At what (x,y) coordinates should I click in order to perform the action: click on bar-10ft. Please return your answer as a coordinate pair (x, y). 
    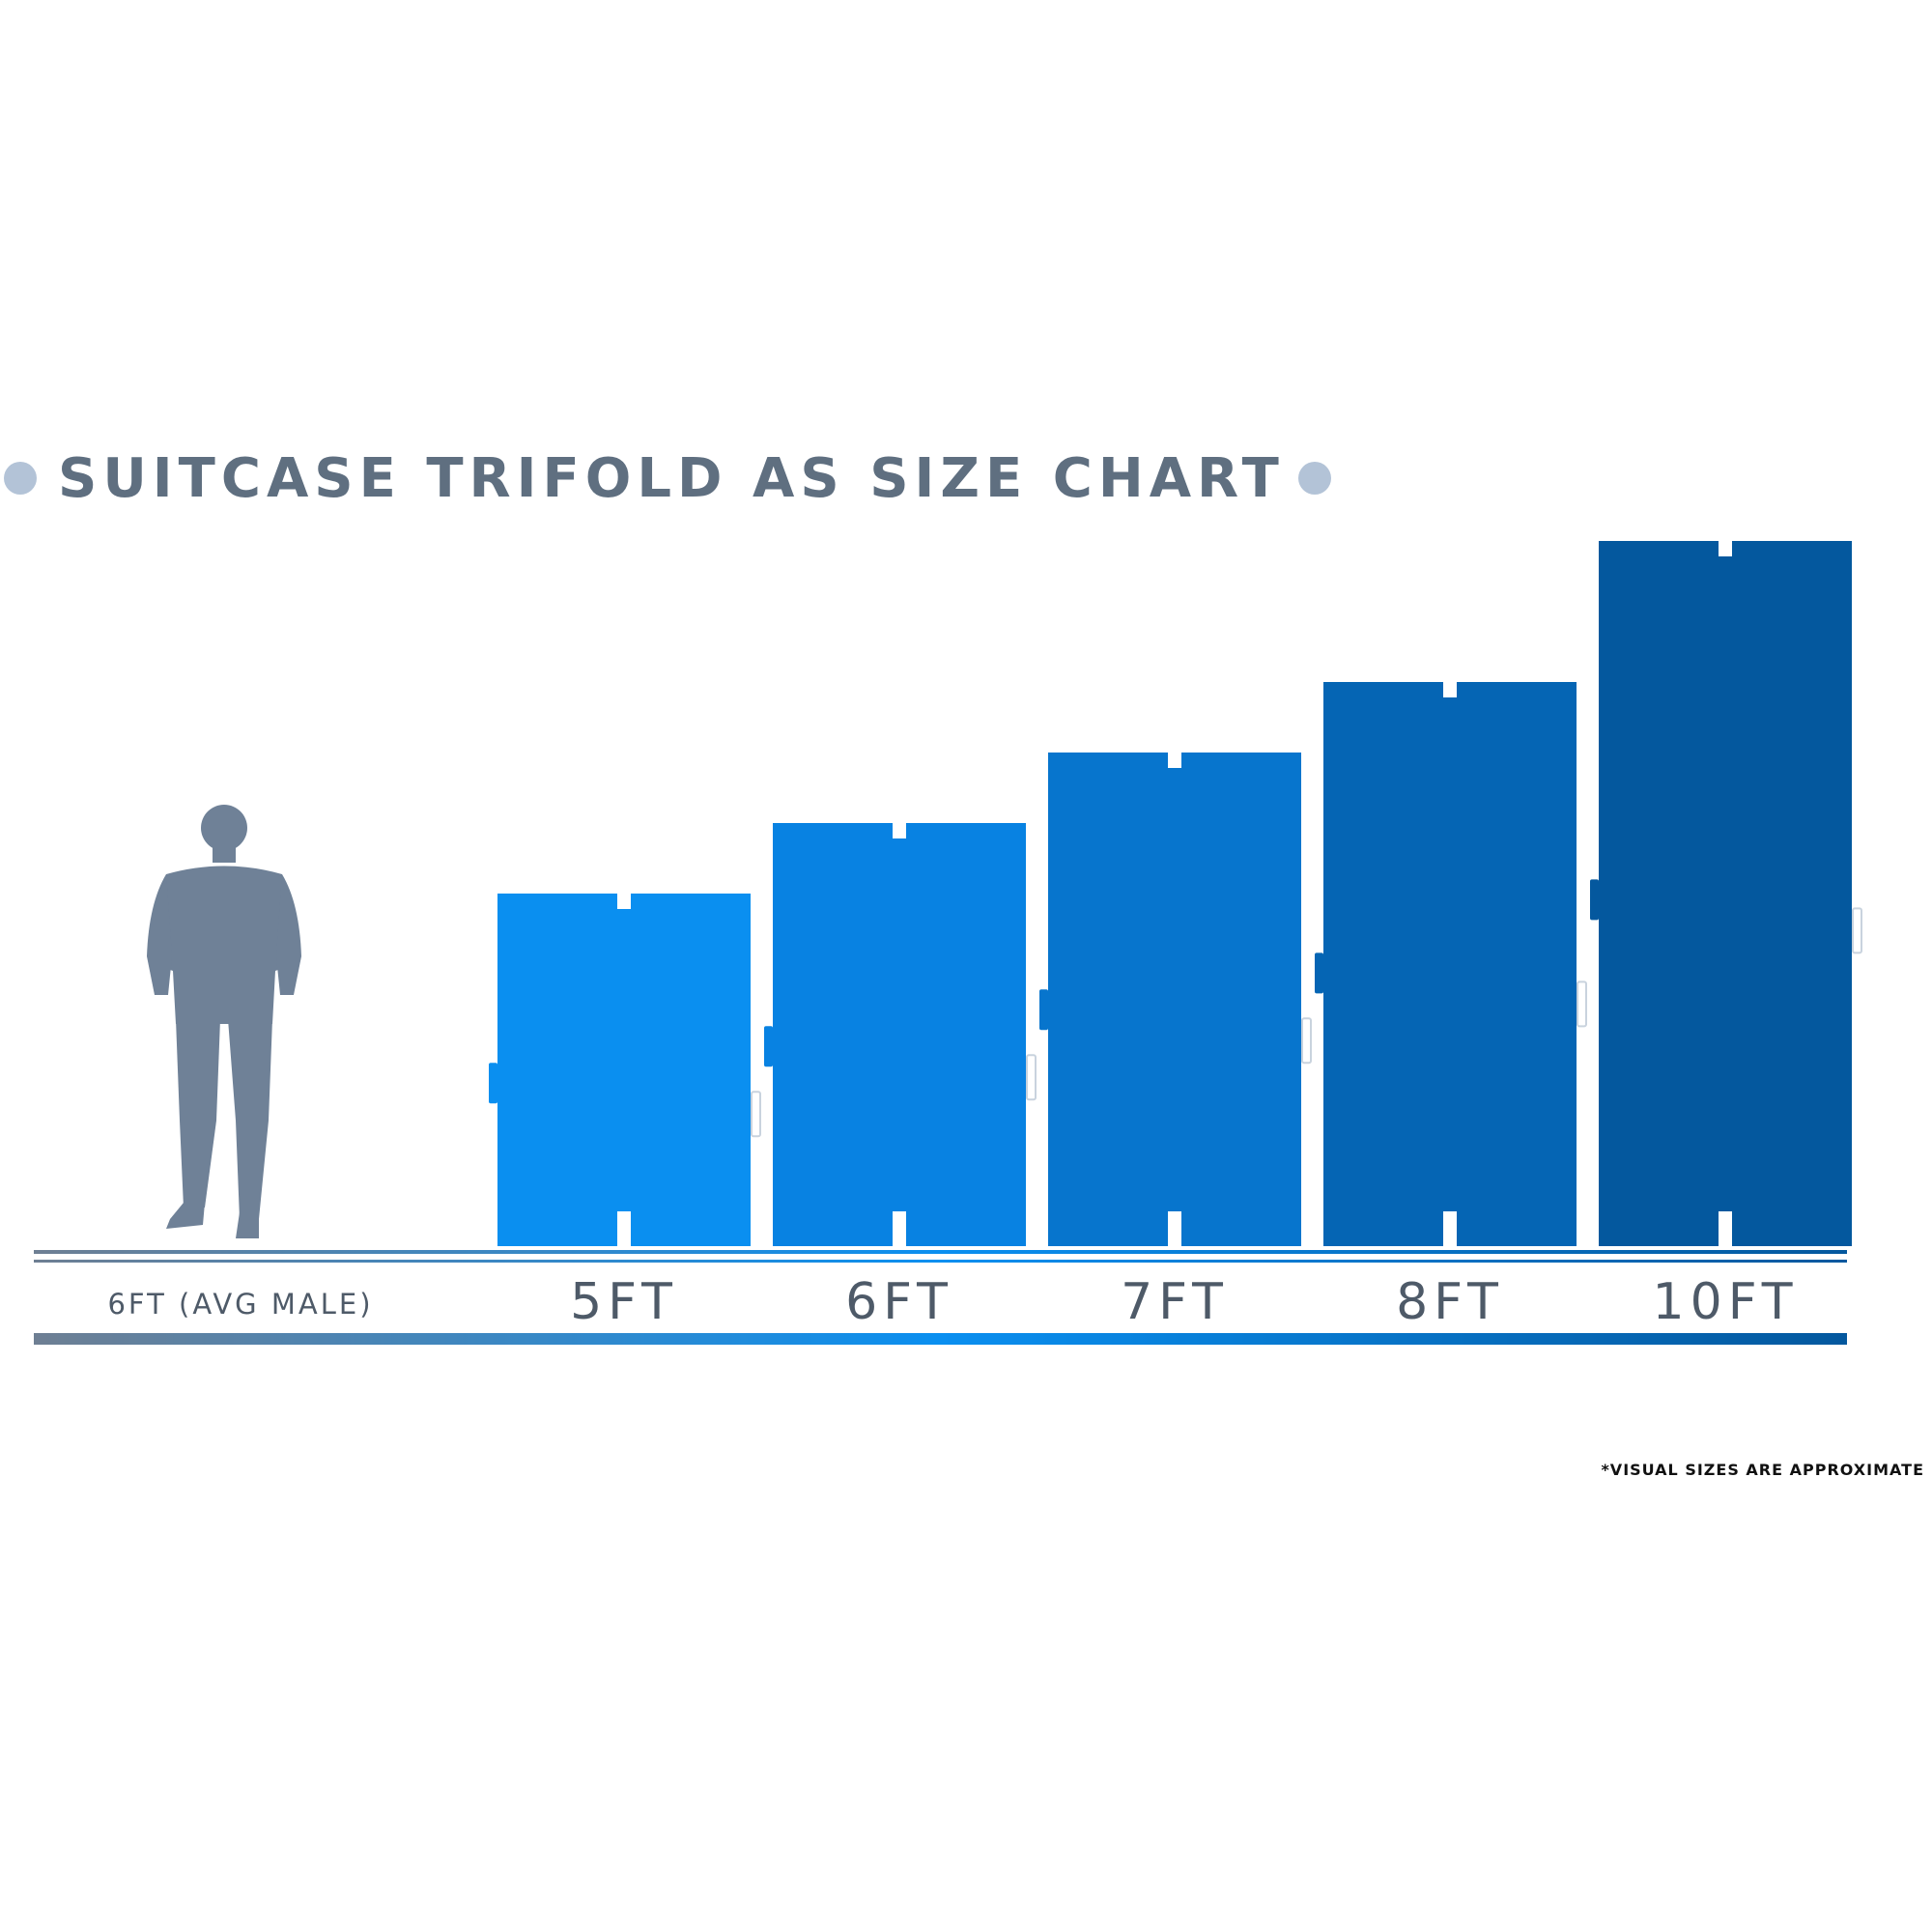
    Looking at the image, I should click on (1726, 893).